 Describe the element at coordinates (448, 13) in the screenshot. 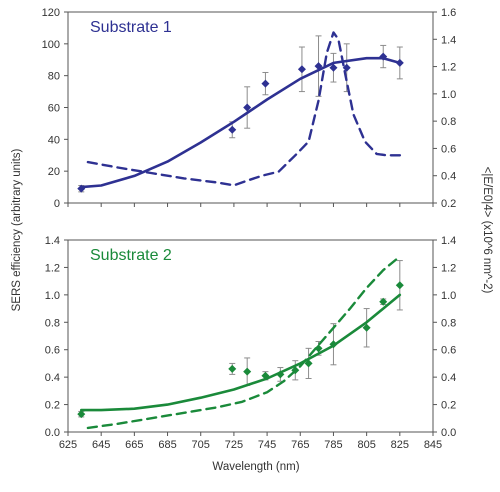

I see `y-tick-label-right: 1.6` at that location.